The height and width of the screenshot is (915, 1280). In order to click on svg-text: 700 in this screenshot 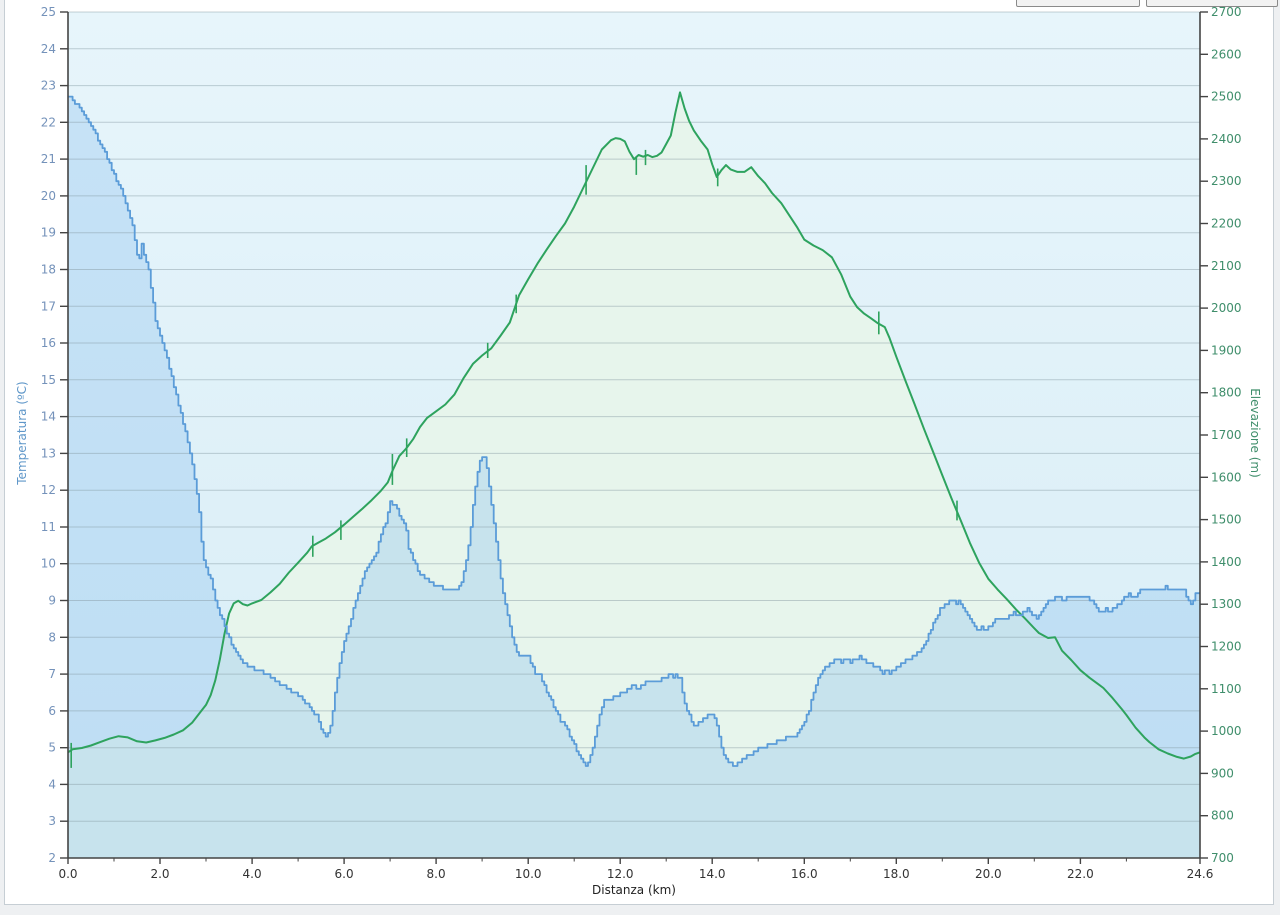, I will do `click(1222, 858)`.